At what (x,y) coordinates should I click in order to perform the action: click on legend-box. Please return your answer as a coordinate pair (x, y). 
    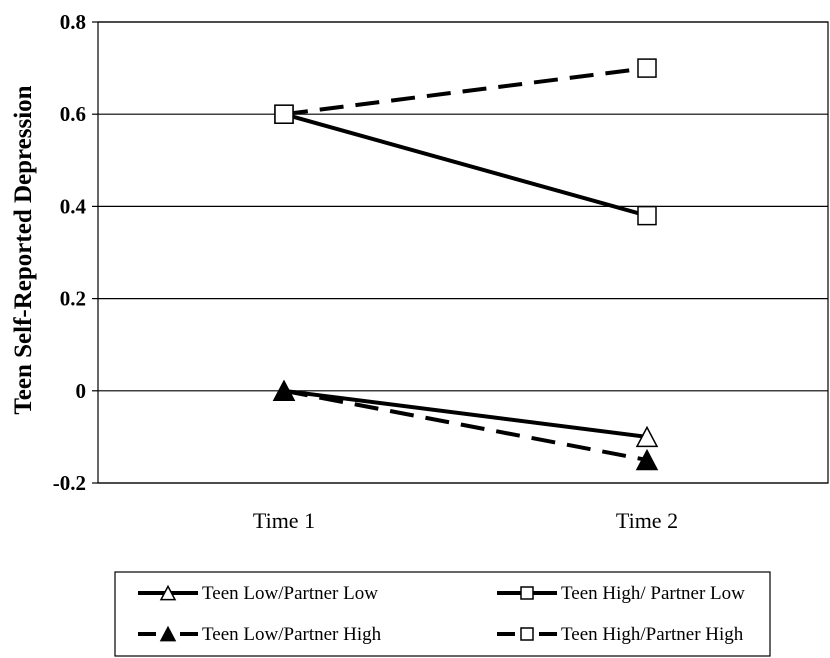
    Looking at the image, I should click on (442, 614).